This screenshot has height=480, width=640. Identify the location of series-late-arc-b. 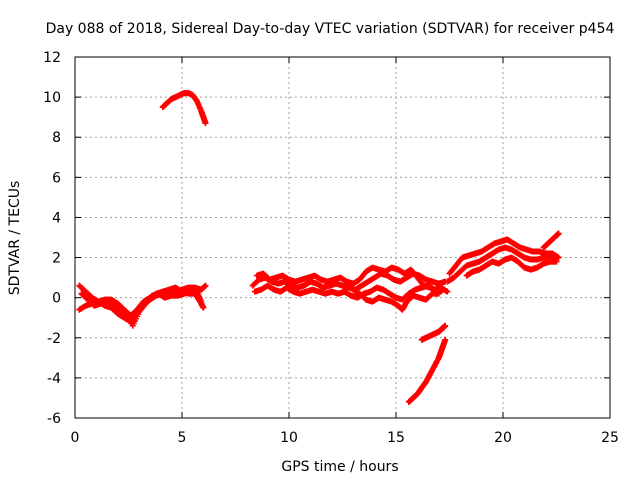
(504, 256).